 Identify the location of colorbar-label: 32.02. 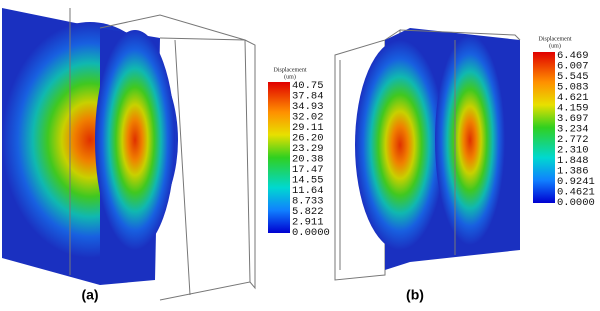
(308, 117).